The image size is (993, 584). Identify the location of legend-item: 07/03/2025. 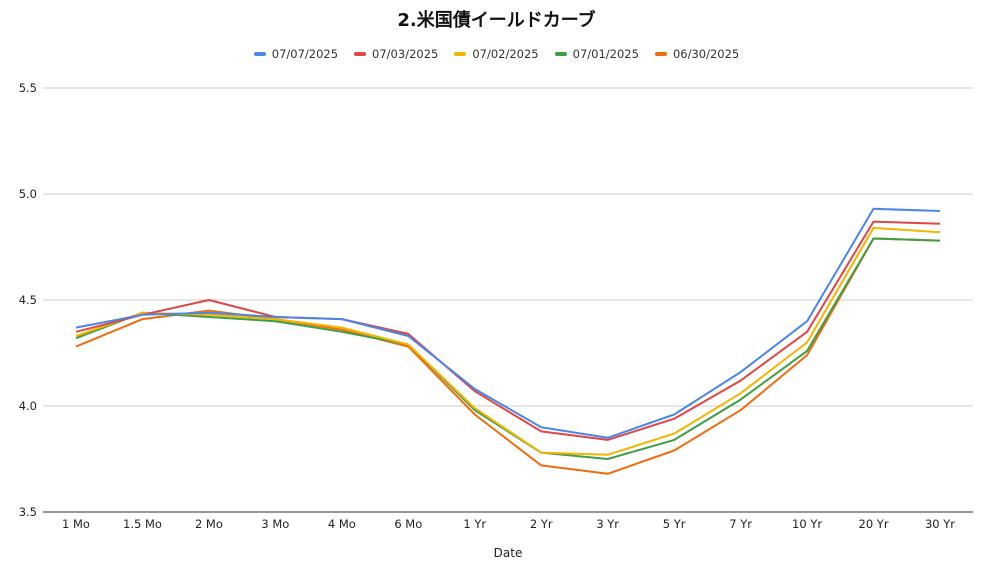
(396, 54).